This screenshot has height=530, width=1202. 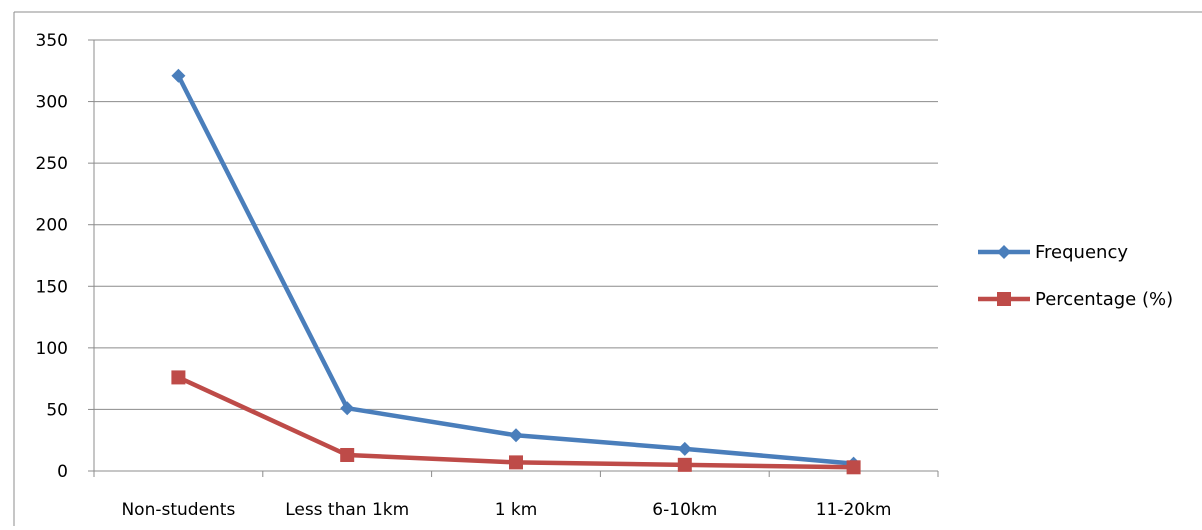 I want to click on legend-item-frequency: Frequency, so click(x=1053, y=252).